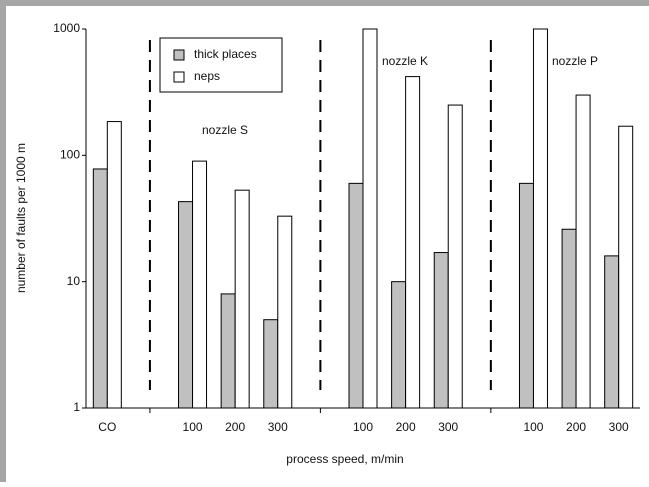 The height and width of the screenshot is (487, 649). What do you see at coordinates (221, 65) in the screenshot?
I see `legend` at bounding box center [221, 65].